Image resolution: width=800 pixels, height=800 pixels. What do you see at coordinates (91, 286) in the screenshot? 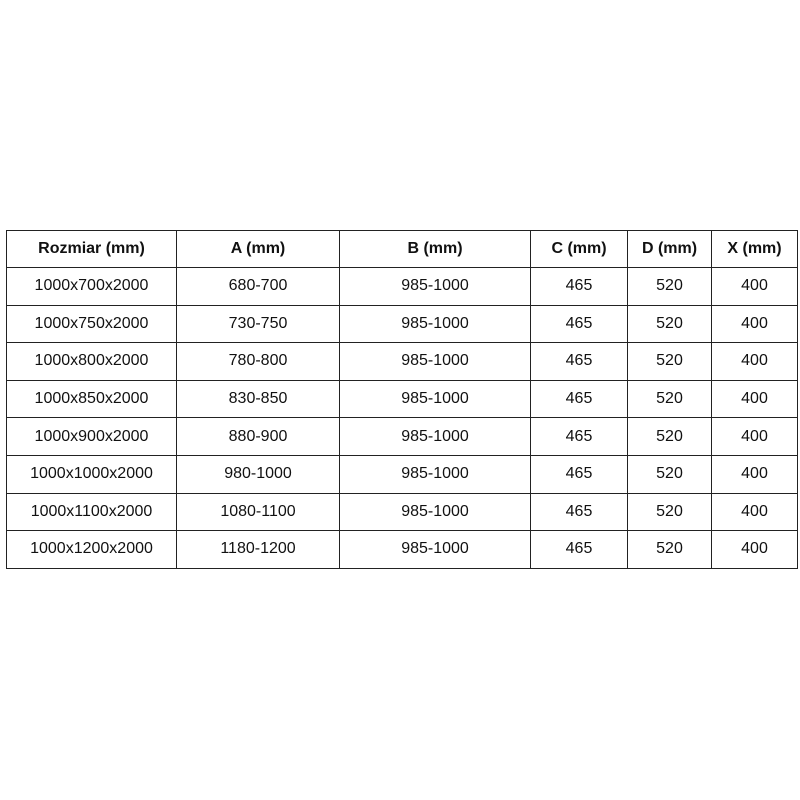
I see `cell-rozmiar: 1000x700x2000` at bounding box center [91, 286].